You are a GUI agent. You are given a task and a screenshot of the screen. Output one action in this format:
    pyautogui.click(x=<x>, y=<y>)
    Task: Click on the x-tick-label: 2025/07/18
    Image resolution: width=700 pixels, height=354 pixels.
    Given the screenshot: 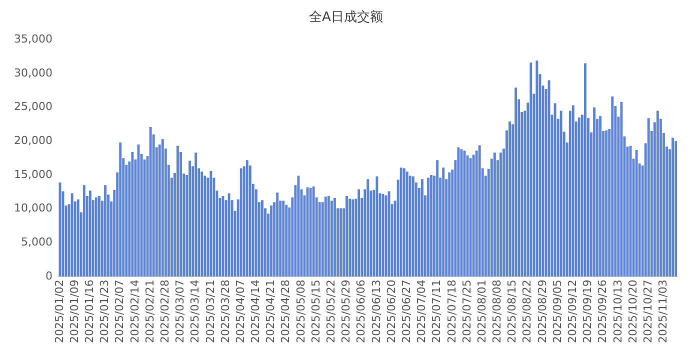 What is the action you would take?
    pyautogui.click(x=451, y=312)
    